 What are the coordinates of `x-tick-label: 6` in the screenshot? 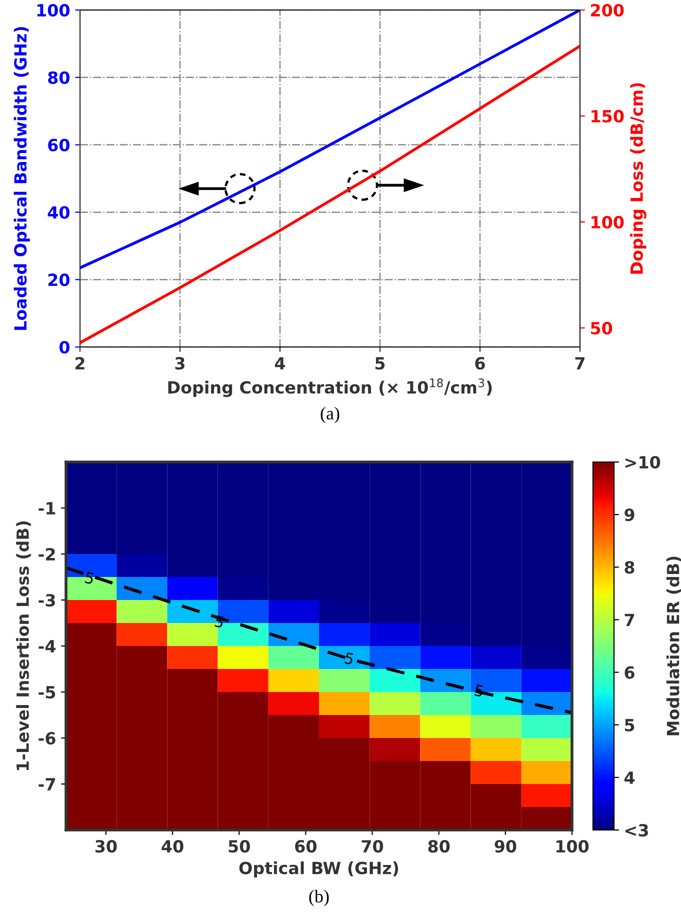 It's located at (480, 363).